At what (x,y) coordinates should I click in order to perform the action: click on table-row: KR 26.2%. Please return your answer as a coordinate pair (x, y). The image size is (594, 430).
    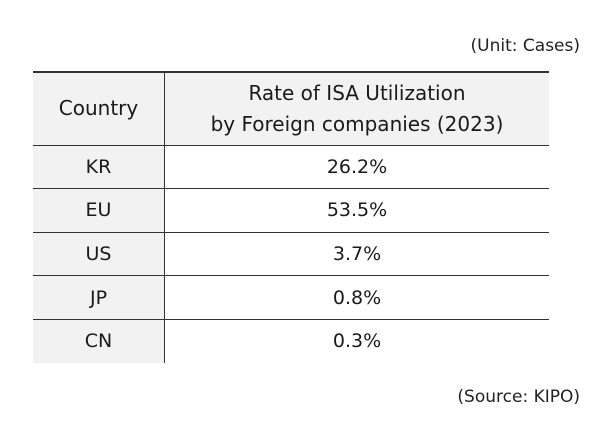
    Looking at the image, I should click on (291, 167).